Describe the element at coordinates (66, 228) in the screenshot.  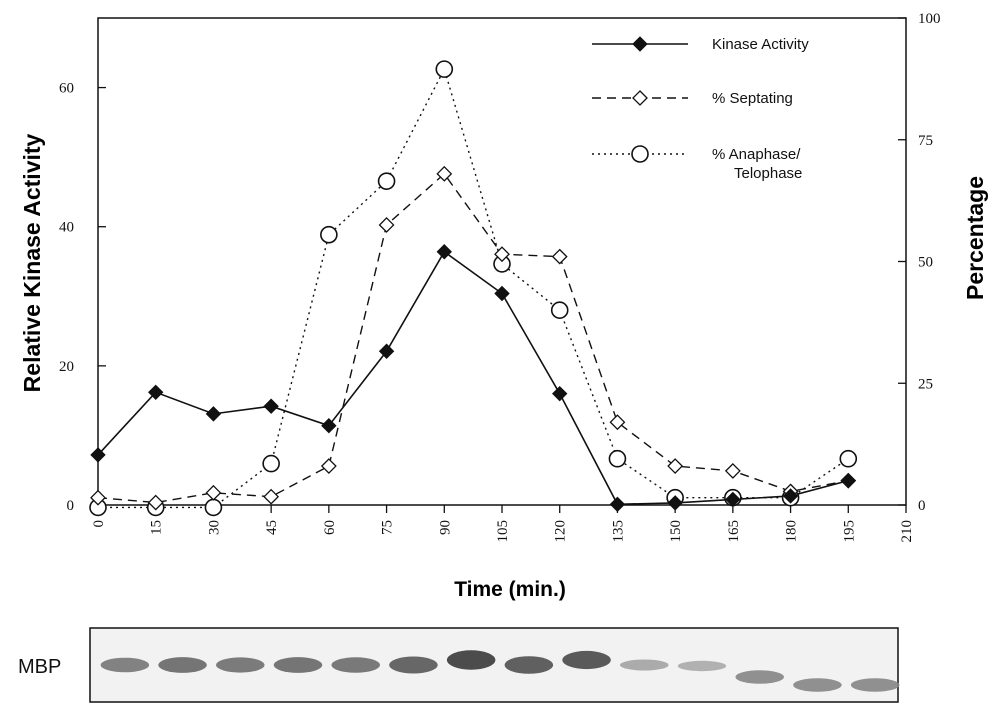
I see `left-tick-label: 40` at that location.